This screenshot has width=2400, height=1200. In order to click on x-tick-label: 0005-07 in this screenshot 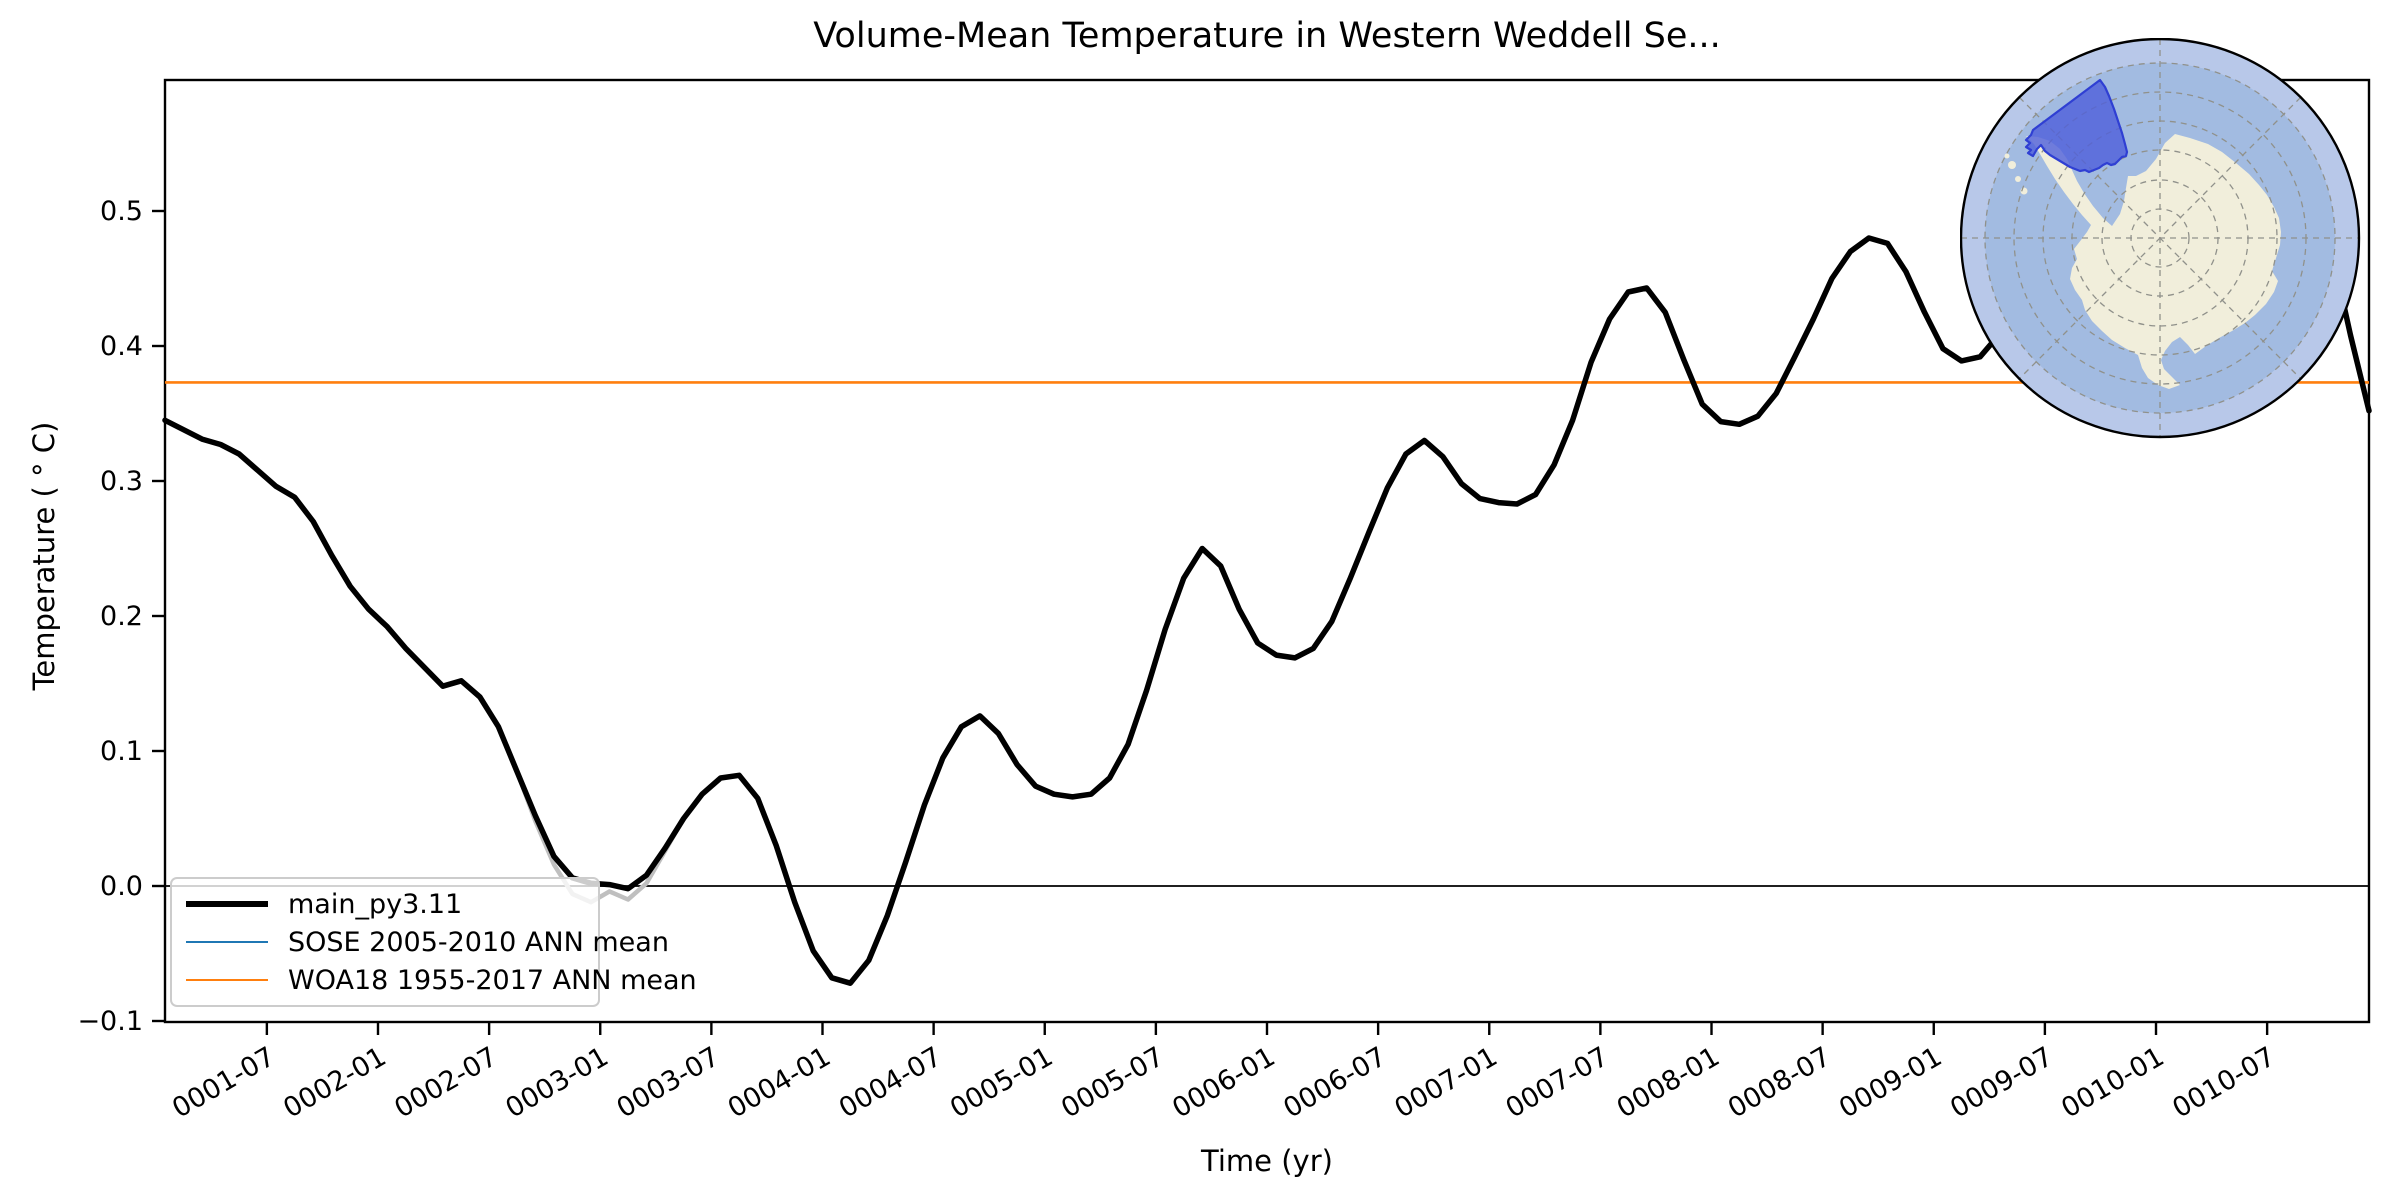, I will do `click(1112, 1082)`.